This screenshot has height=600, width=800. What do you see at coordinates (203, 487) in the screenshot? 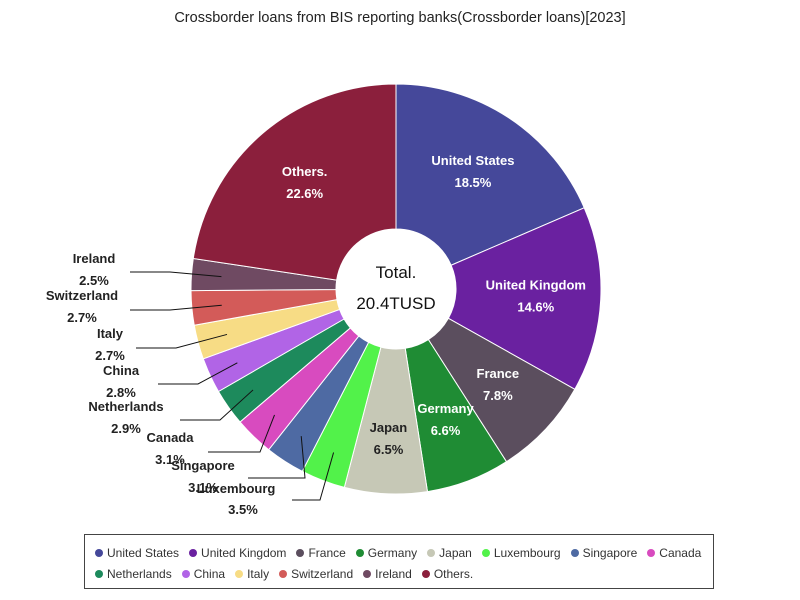
I see `slice-pct-singapore: 3.1%` at bounding box center [203, 487].